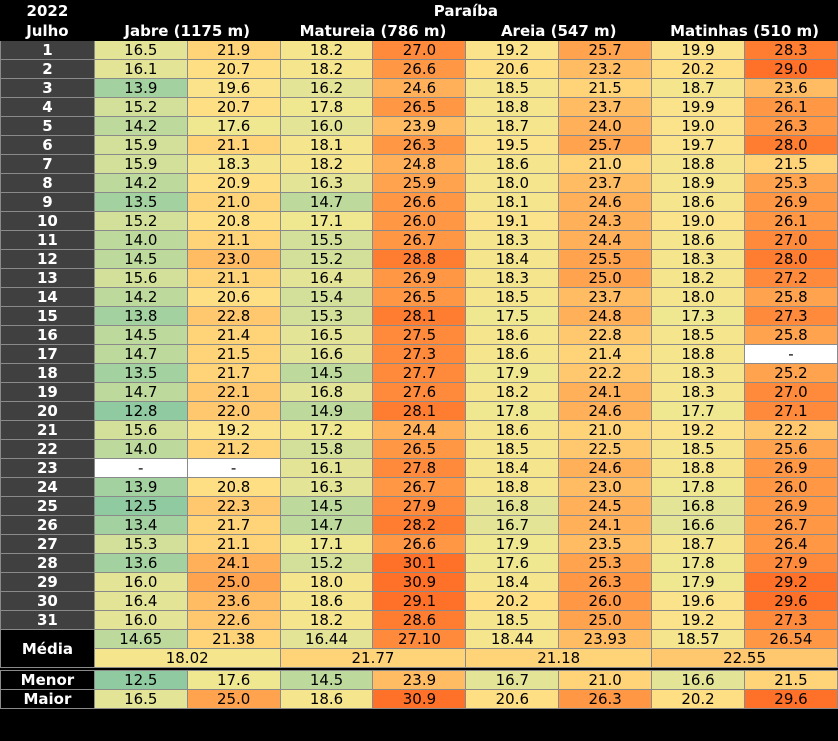  I want to click on max-temp-cell: 29.2, so click(791, 582).